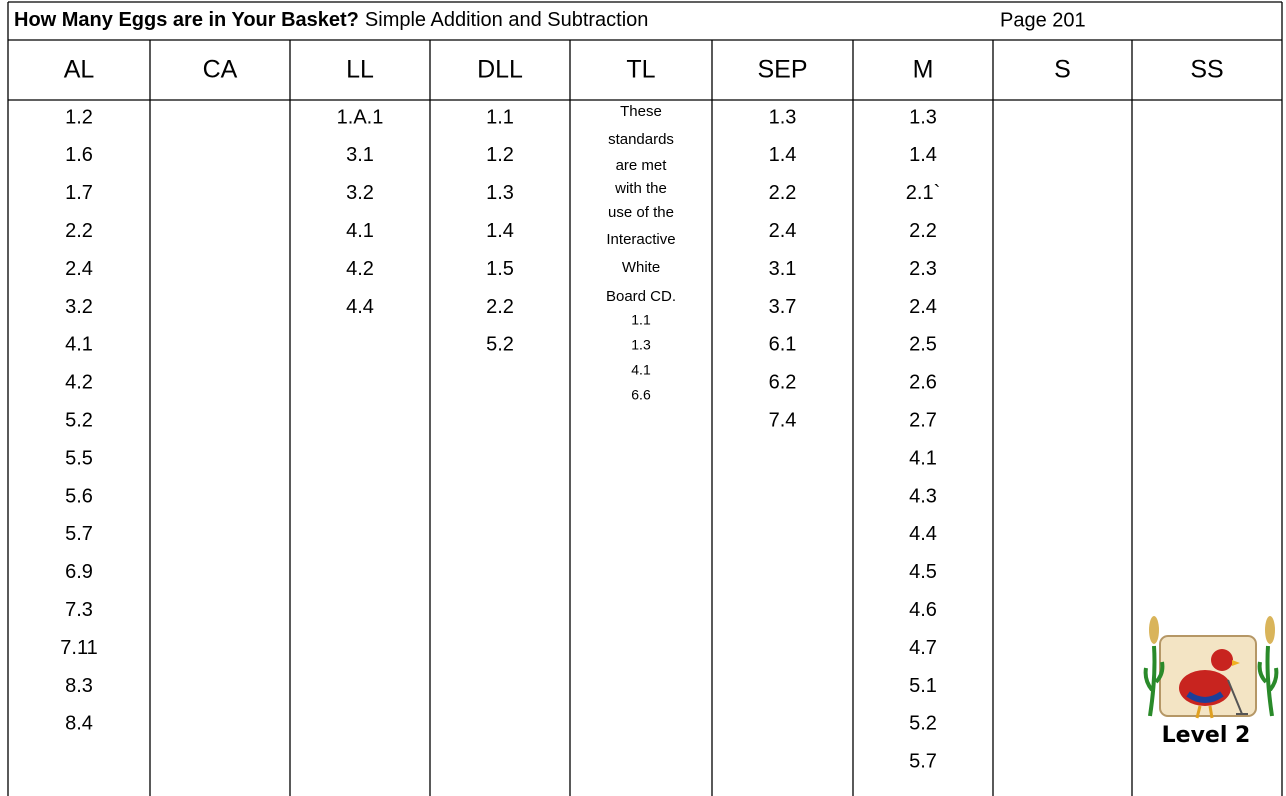 Image resolution: width=1286 pixels, height=796 pixels. Describe the element at coordinates (79, 572) in the screenshot. I see `standard-code: 6.9` at that location.